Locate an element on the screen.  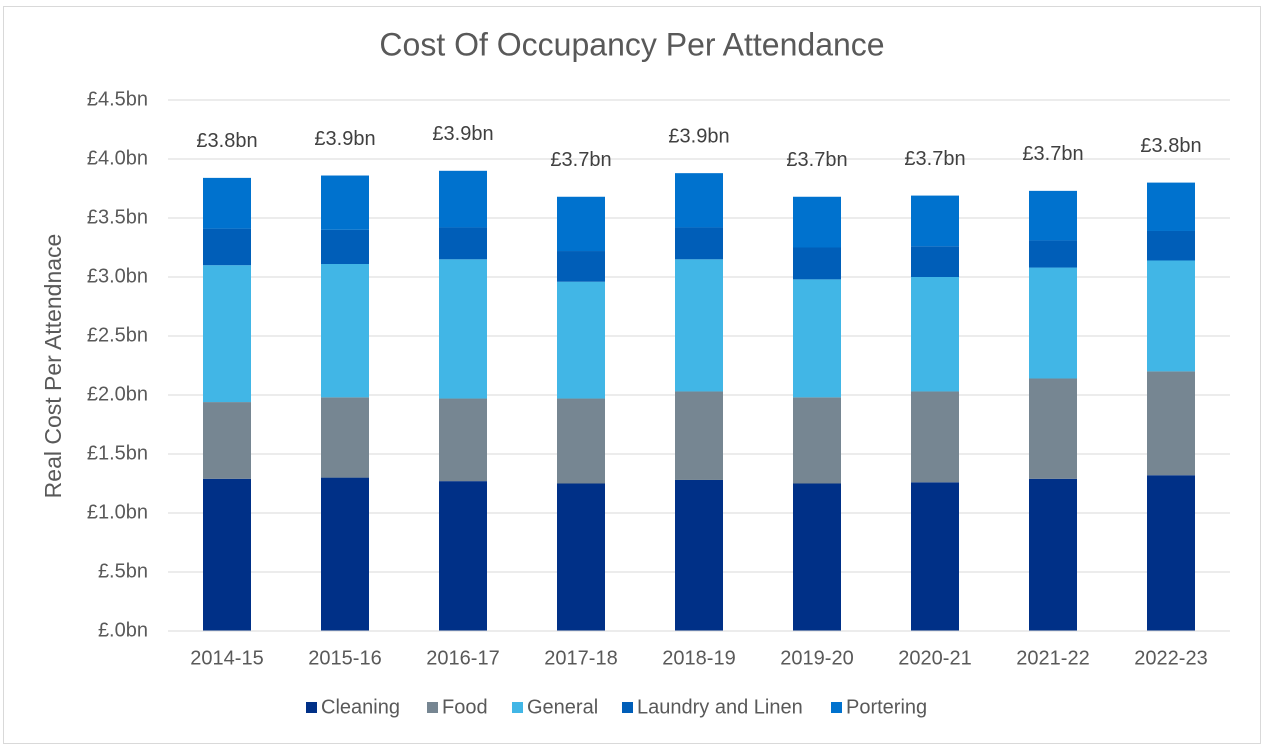
y-axis-label: Real Cost Per Attendnace is located at coordinates (53, 366).